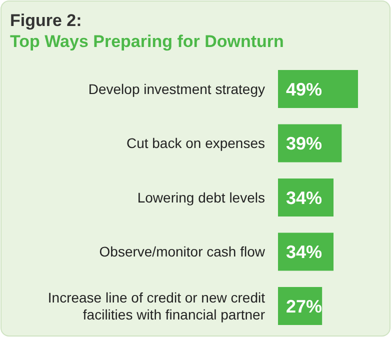 The width and height of the screenshot is (391, 337). Describe the element at coordinates (195, 143) in the screenshot. I see `y-tick-label: Cut back on expenses` at that location.